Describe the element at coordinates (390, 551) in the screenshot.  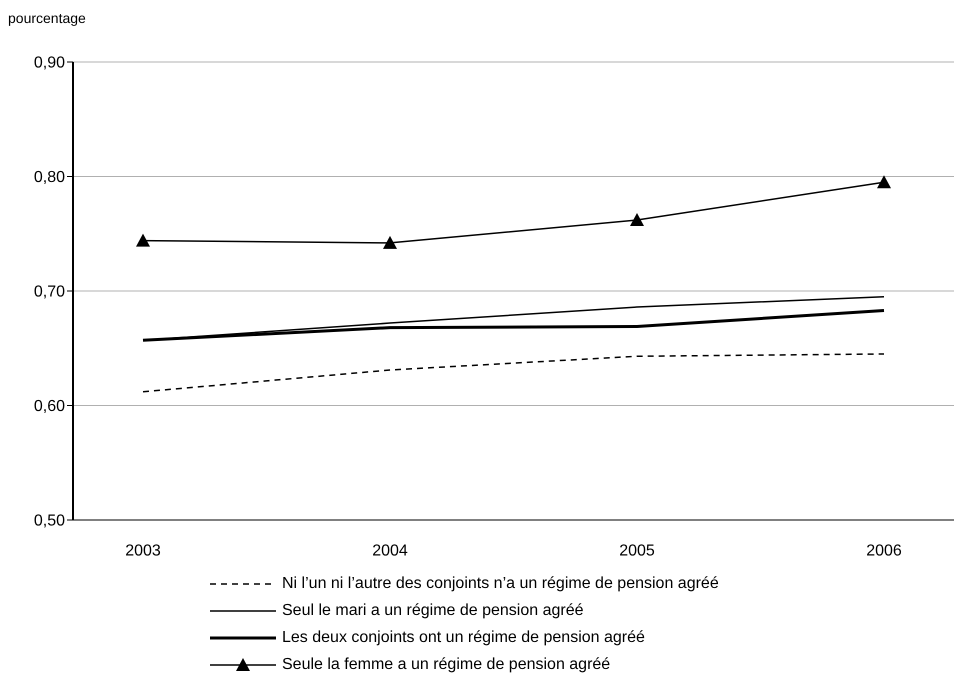
I see `x-tick-label: 2004` at that location.